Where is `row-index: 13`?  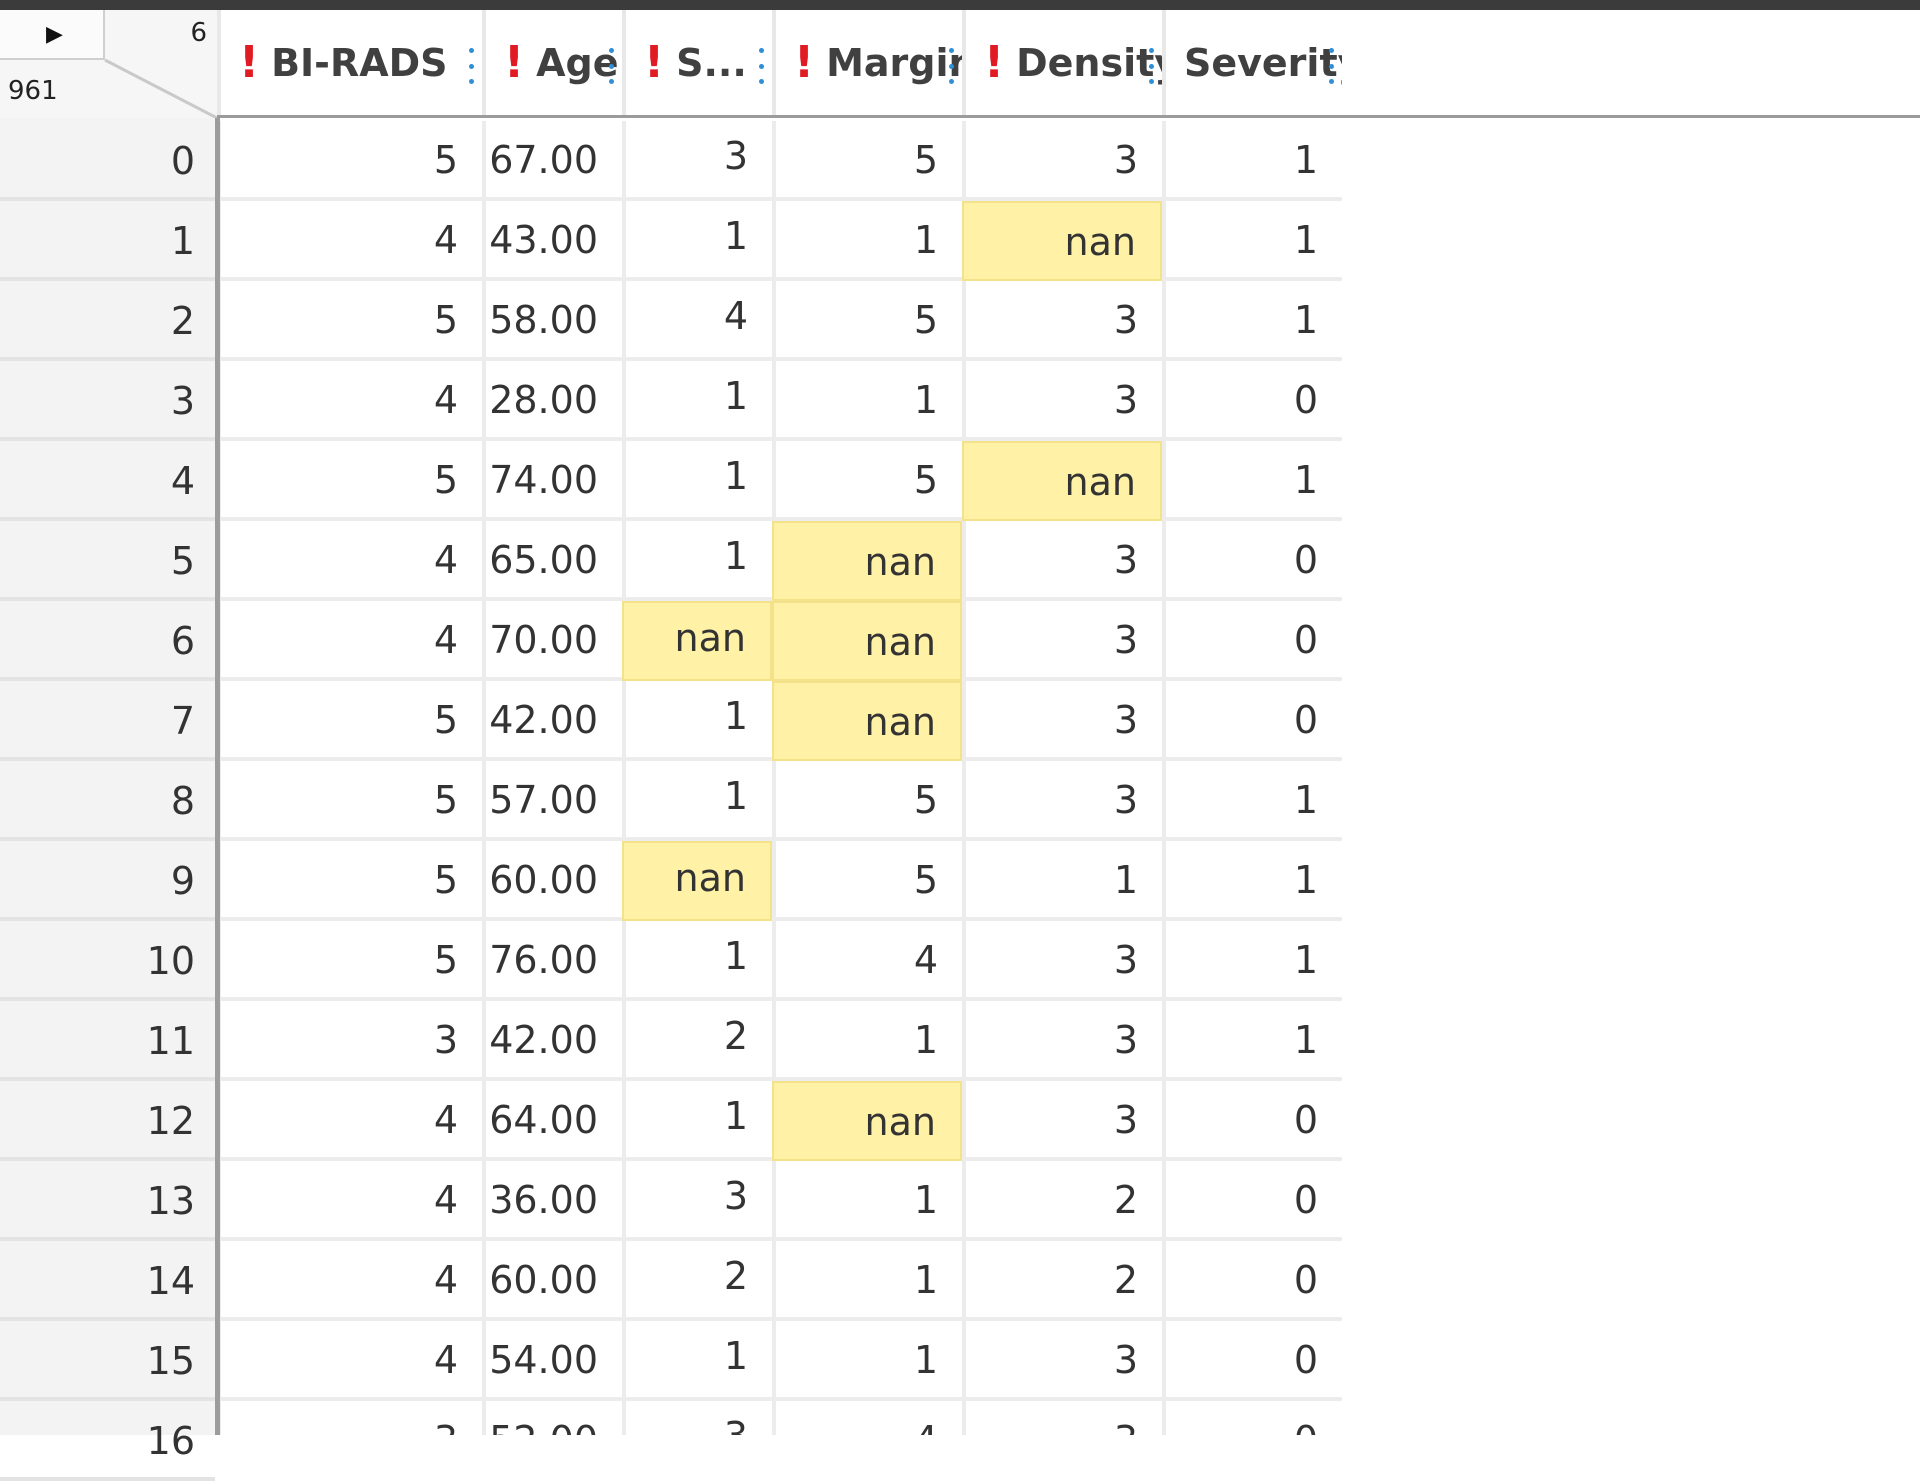 row-index: 13 is located at coordinates (107, 1201).